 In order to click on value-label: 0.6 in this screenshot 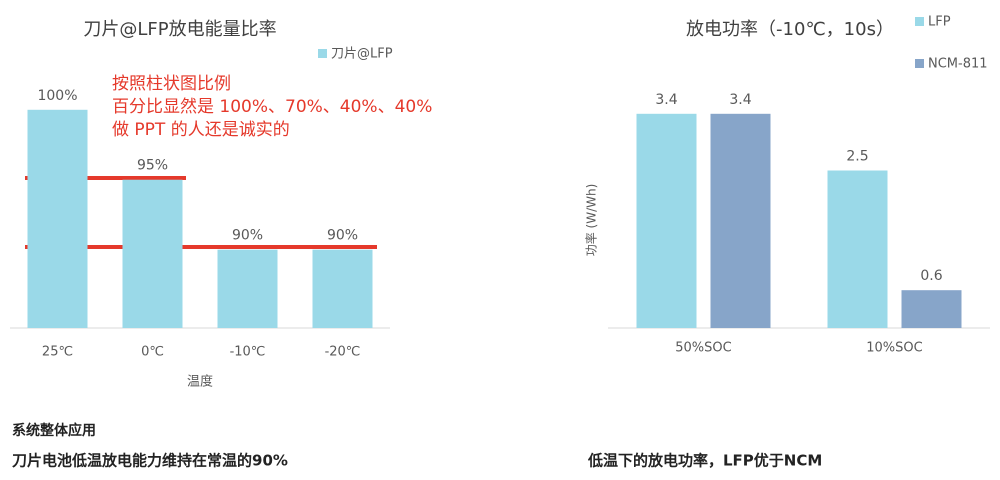, I will do `click(931, 276)`.